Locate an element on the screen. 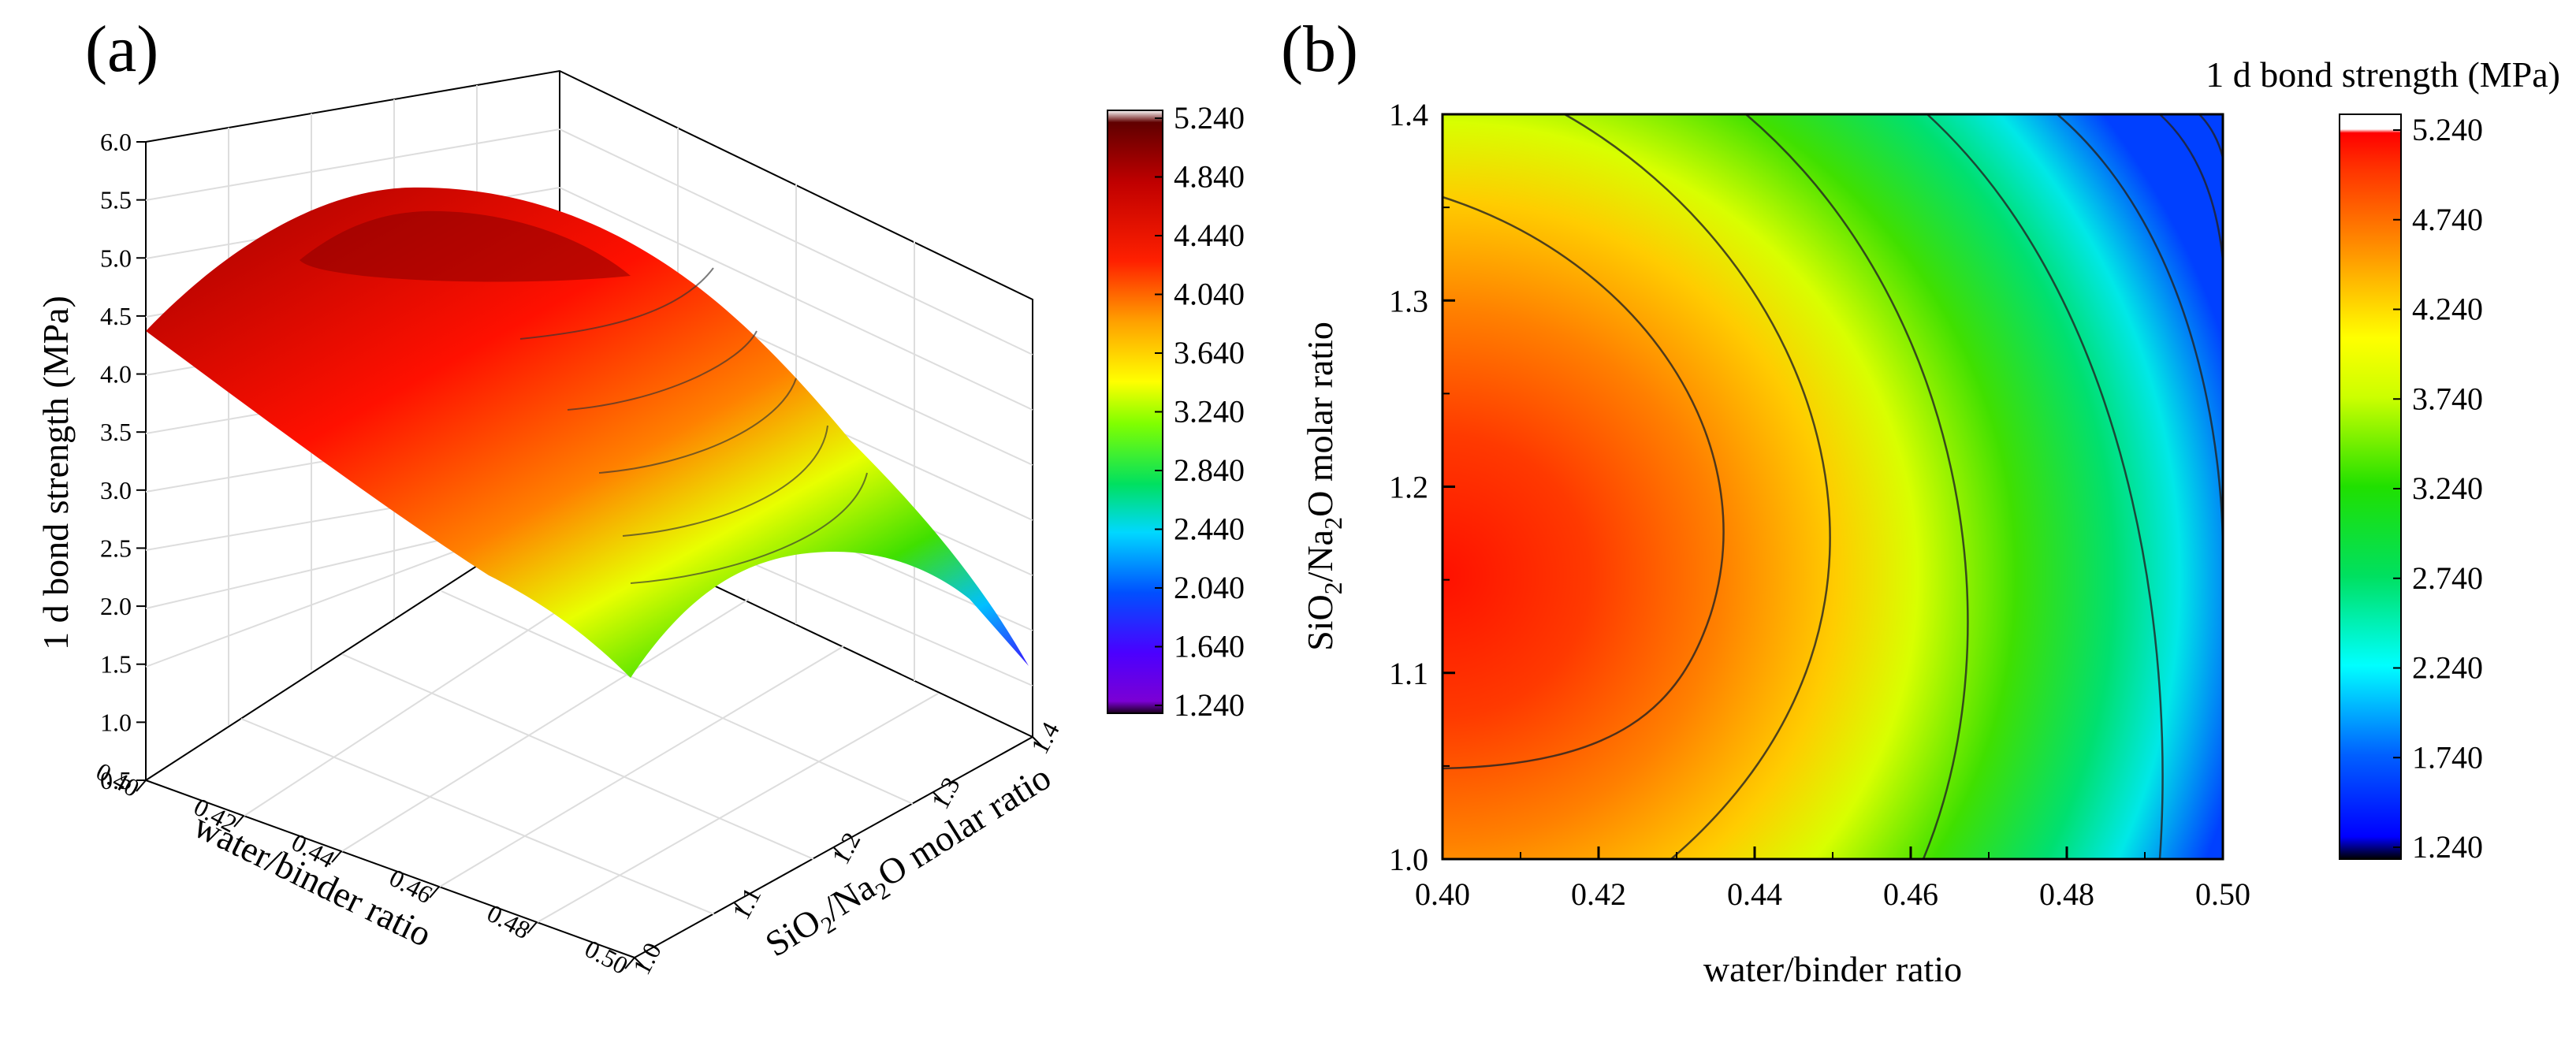 This screenshot has width=2576, height=1038. z-tick-label: 4.5 is located at coordinates (116, 316).